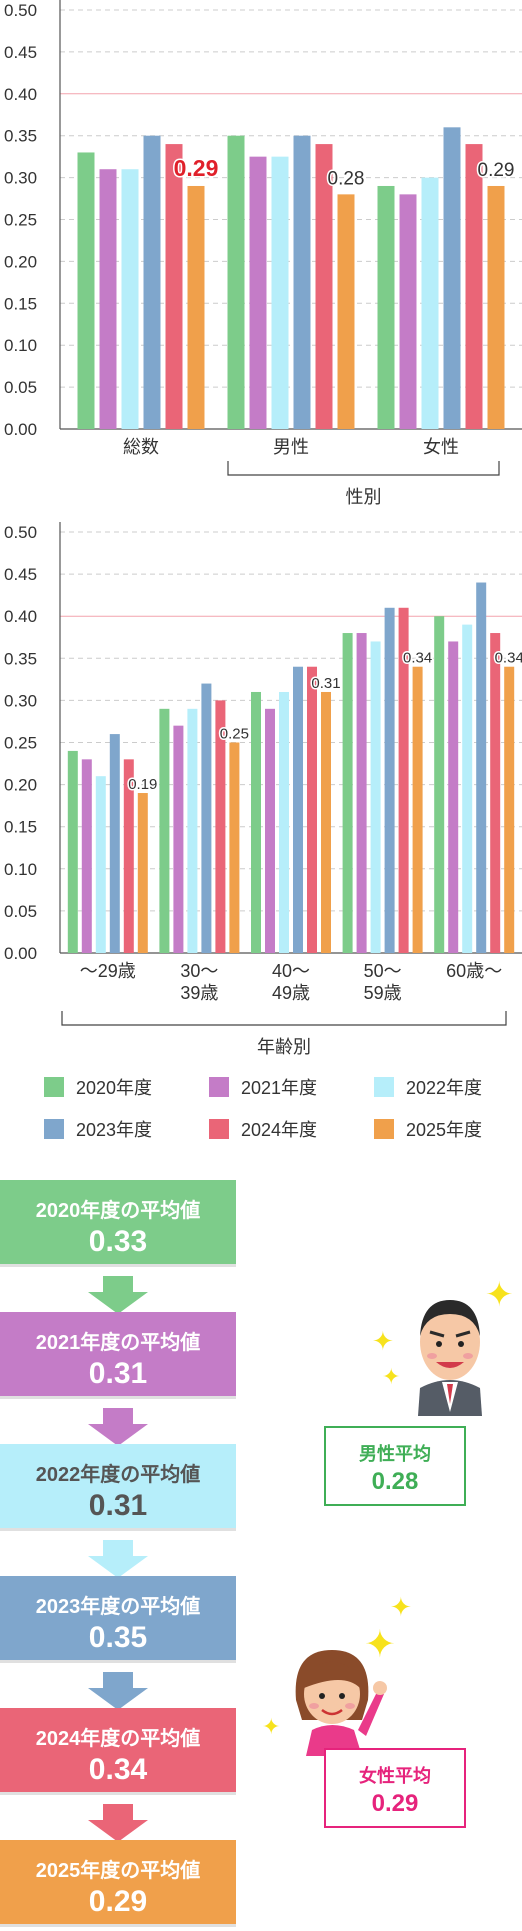  Describe the element at coordinates (199, 971) in the screenshot. I see `category-label: 30～` at that location.